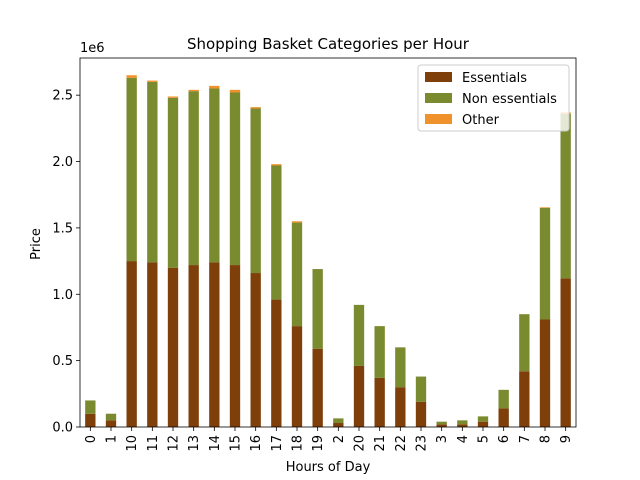 The width and height of the screenshot is (640, 480). I want to click on x-axis-title: Hours of Day, so click(328, 467).